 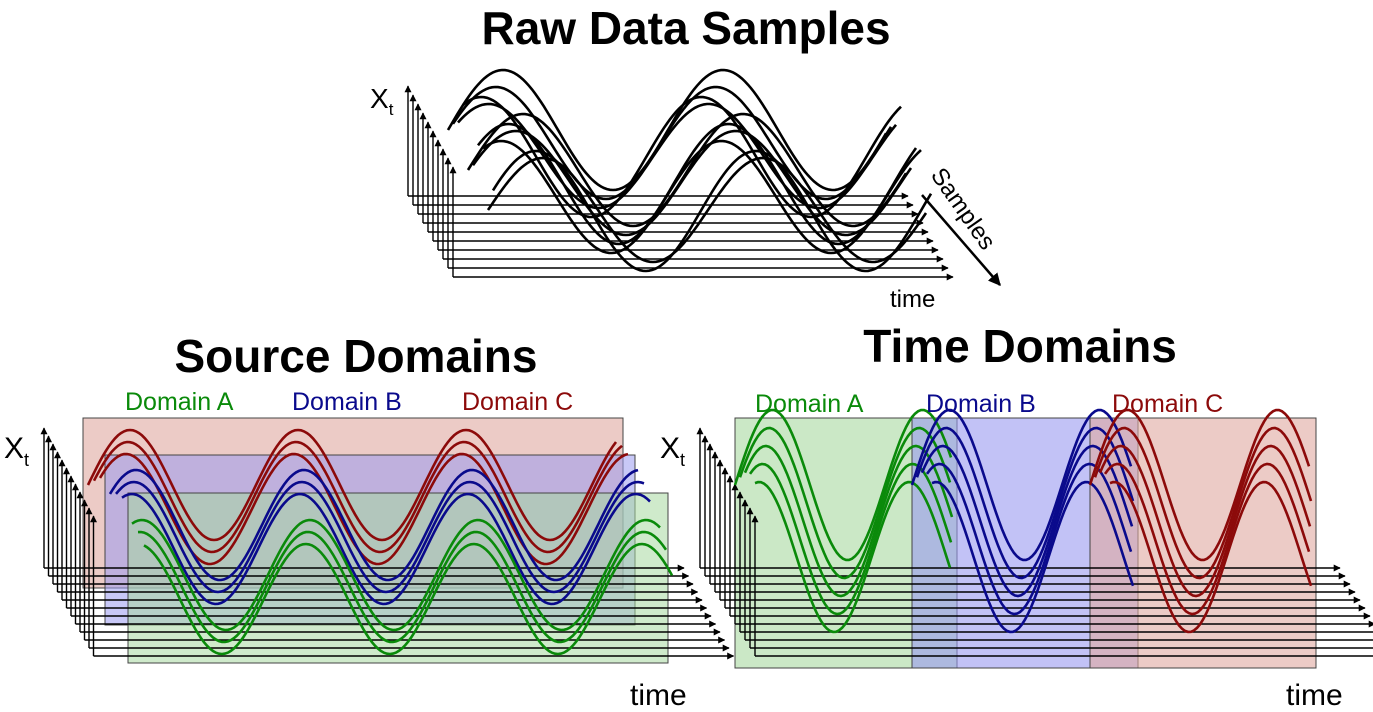 What do you see at coordinates (912, 299) in the screenshot?
I see `raw-time-label: time` at bounding box center [912, 299].